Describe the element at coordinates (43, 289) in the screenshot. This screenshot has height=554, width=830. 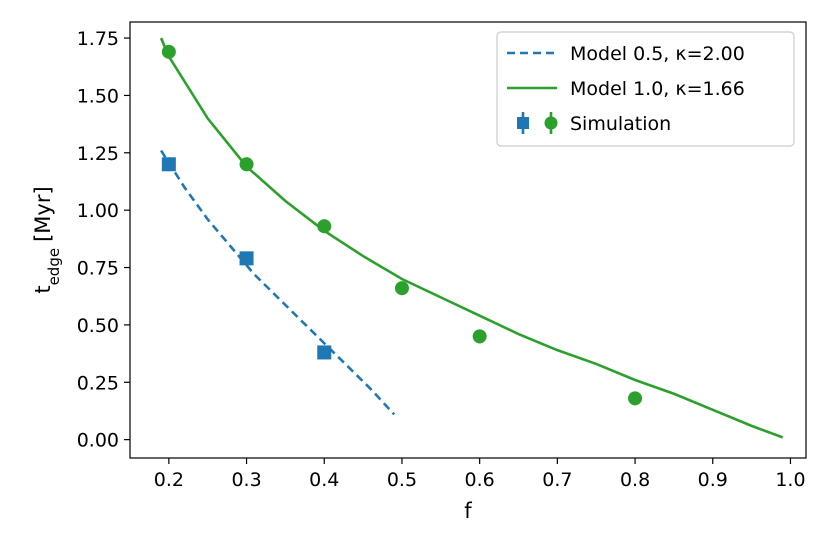
I see `y-axis-label-main: t` at that location.